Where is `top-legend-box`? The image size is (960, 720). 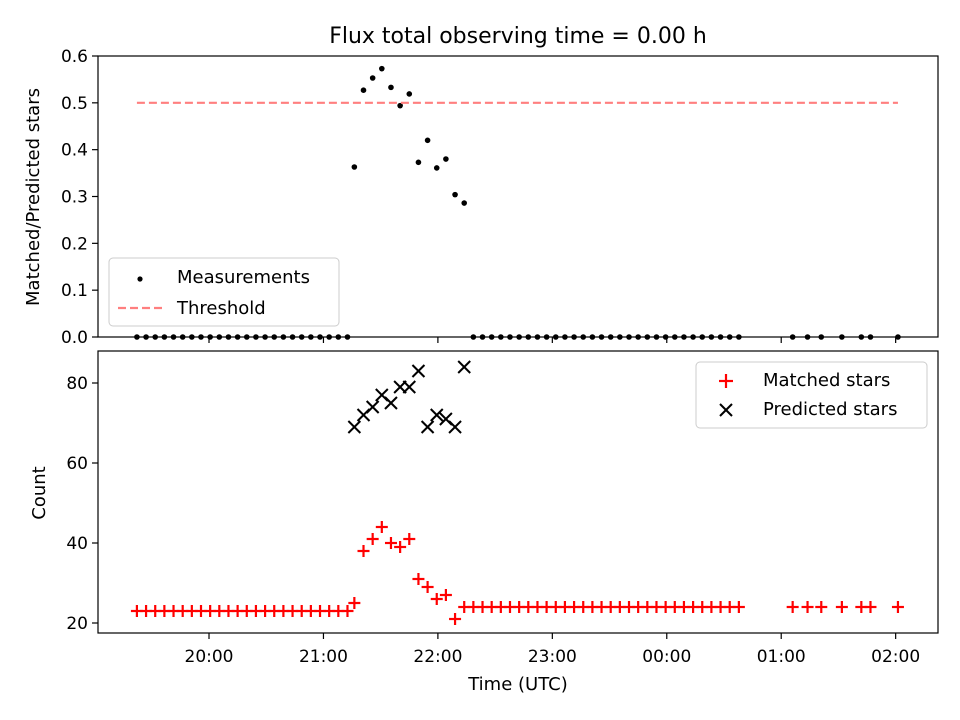 top-legend-box is located at coordinates (224, 292).